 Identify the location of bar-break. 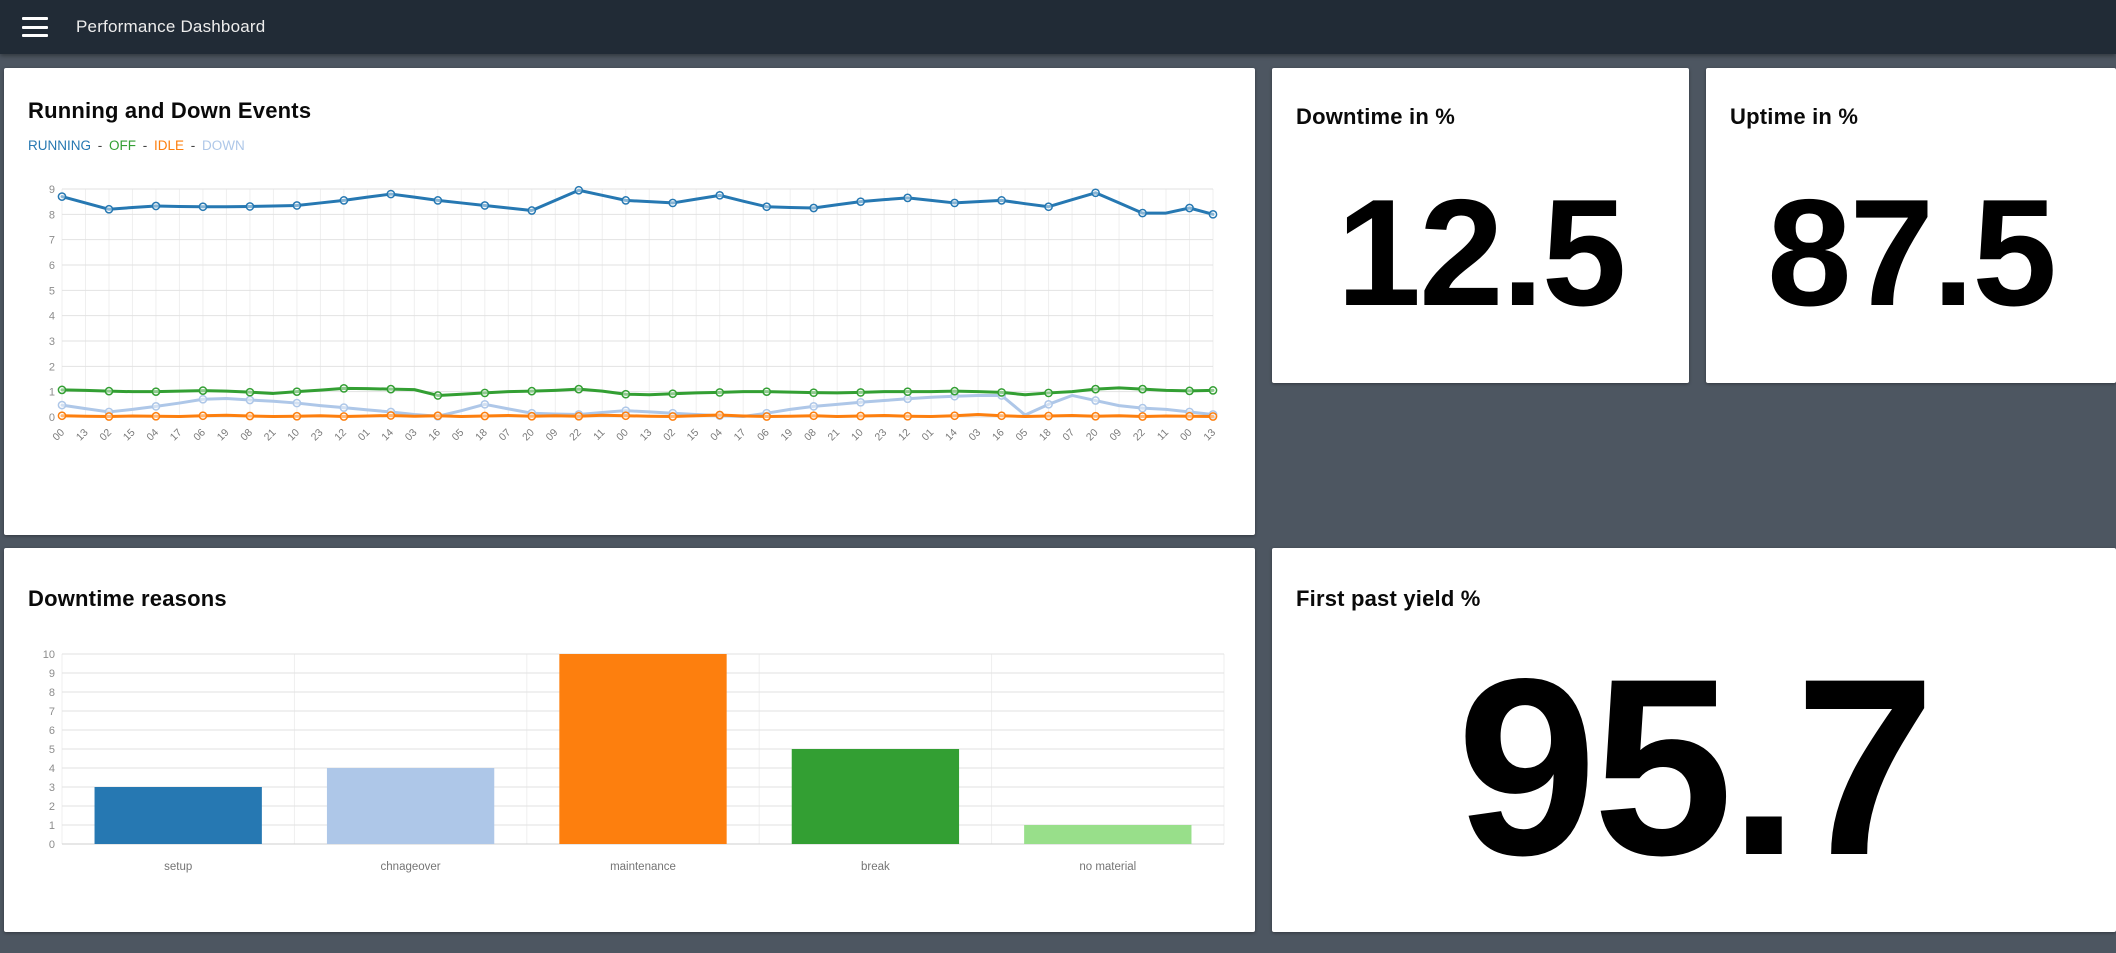
(875, 796).